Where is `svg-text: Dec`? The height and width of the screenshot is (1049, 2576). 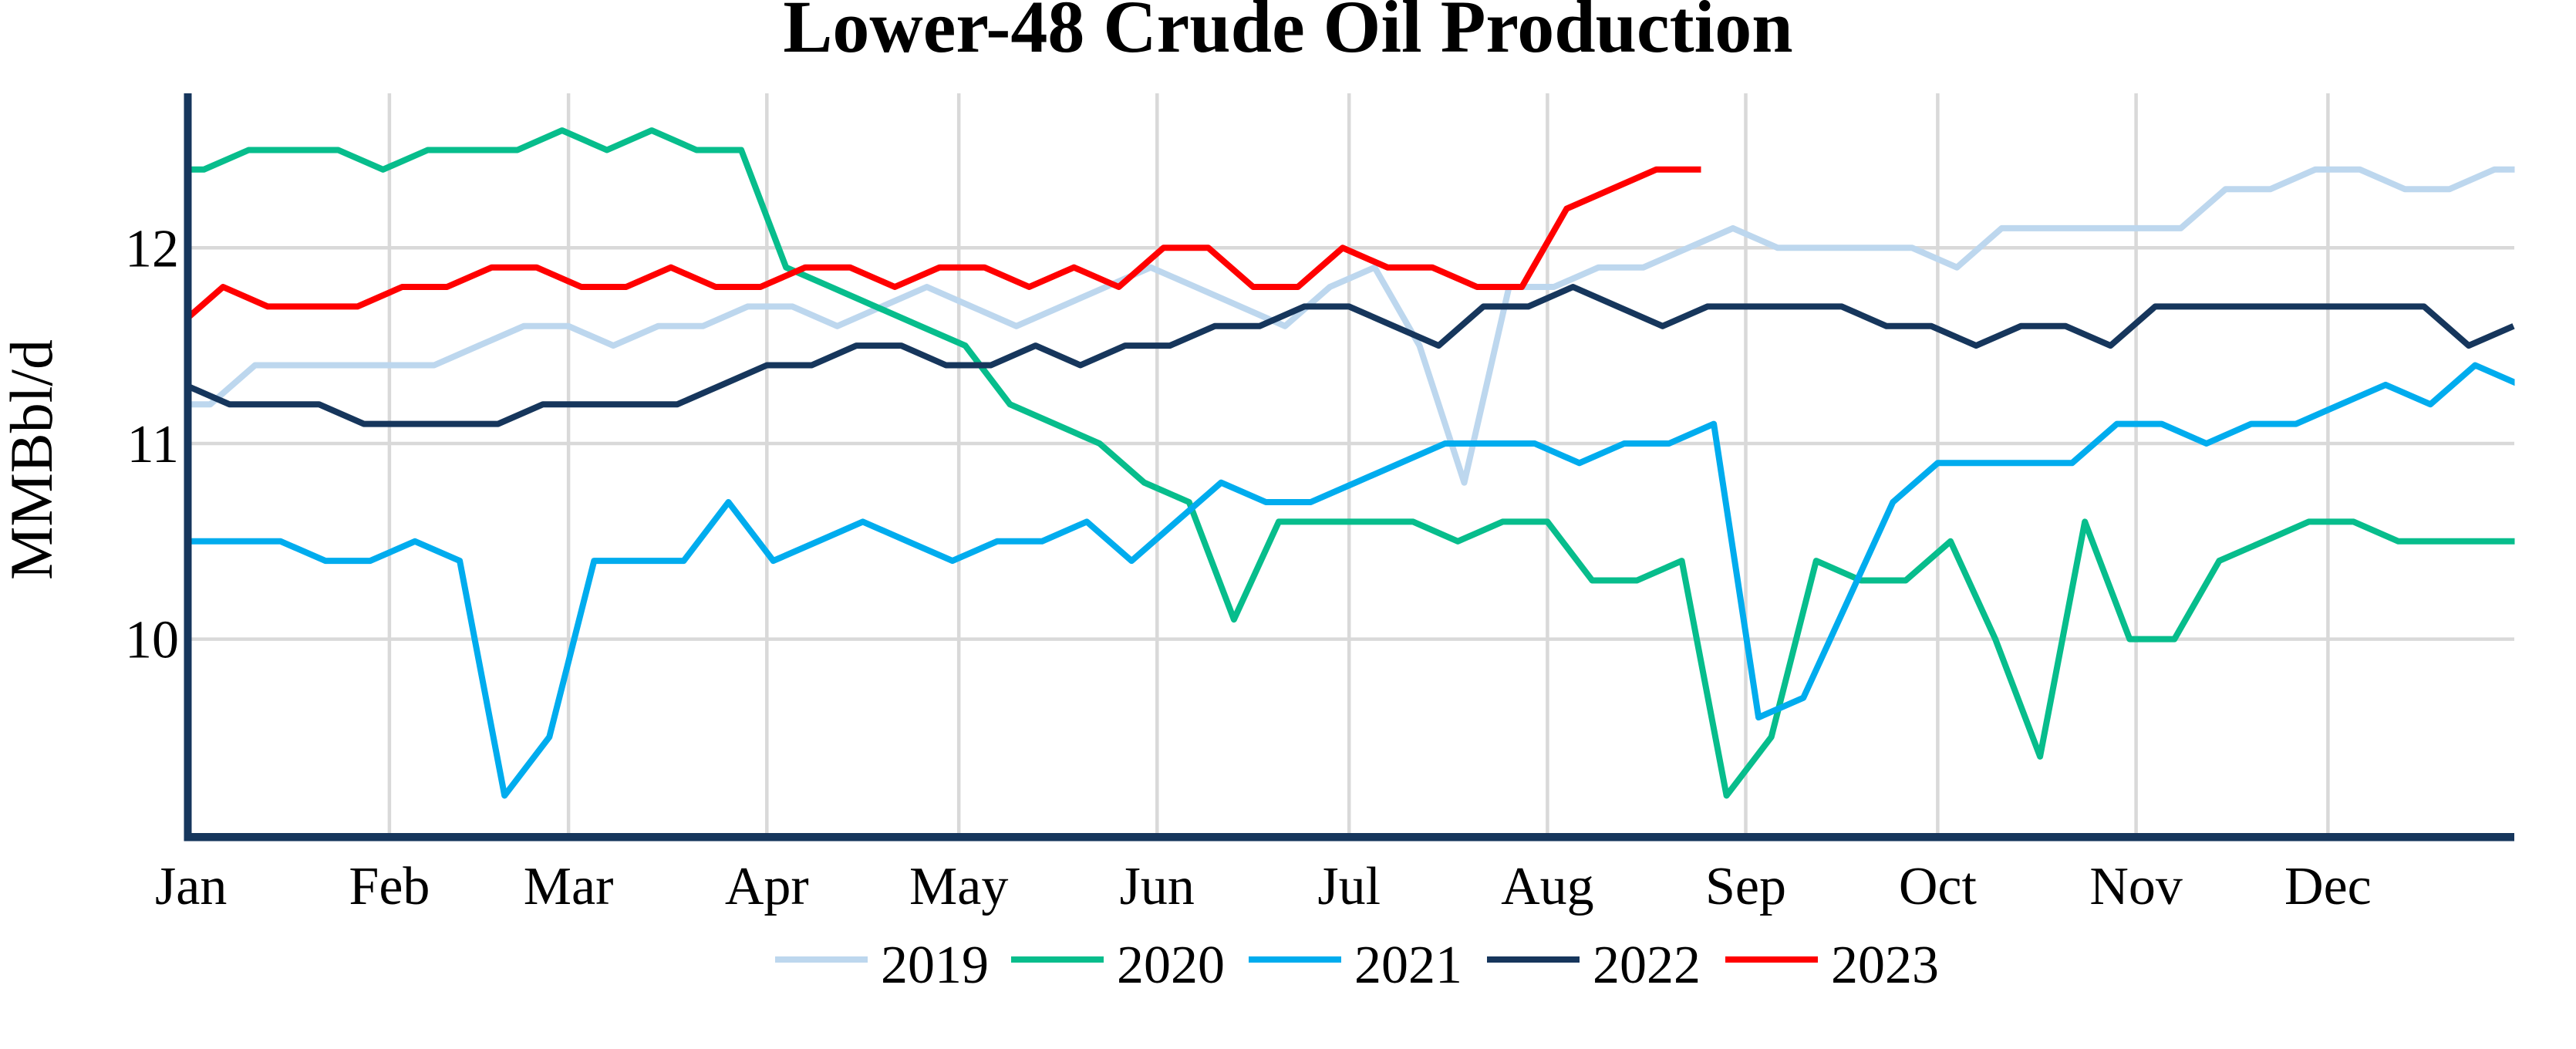 svg-text: Dec is located at coordinates (2328, 886).